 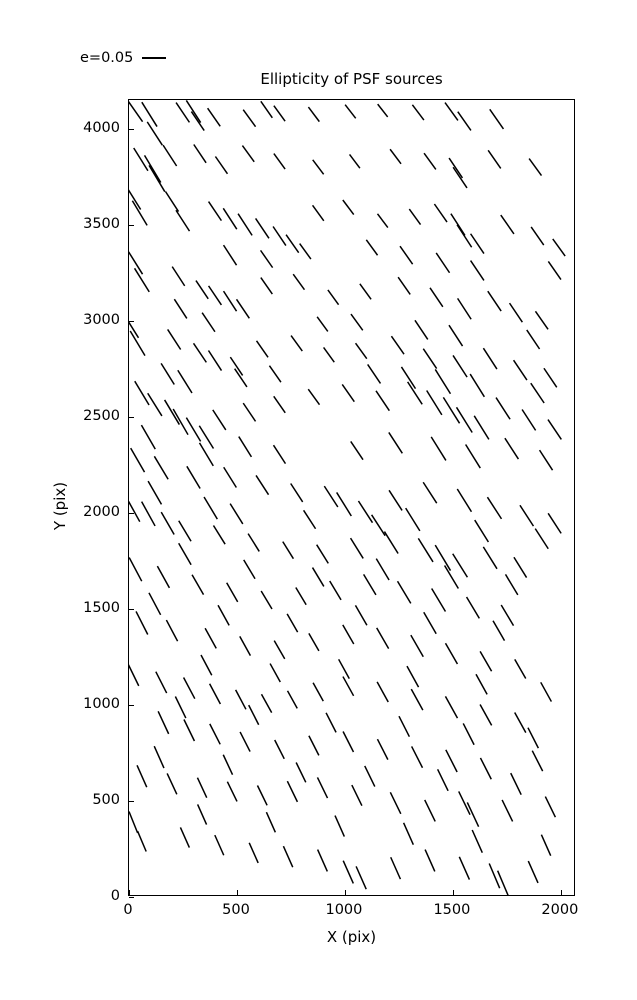 What do you see at coordinates (560, 910) in the screenshot?
I see `x-tick-label: 2000` at bounding box center [560, 910].